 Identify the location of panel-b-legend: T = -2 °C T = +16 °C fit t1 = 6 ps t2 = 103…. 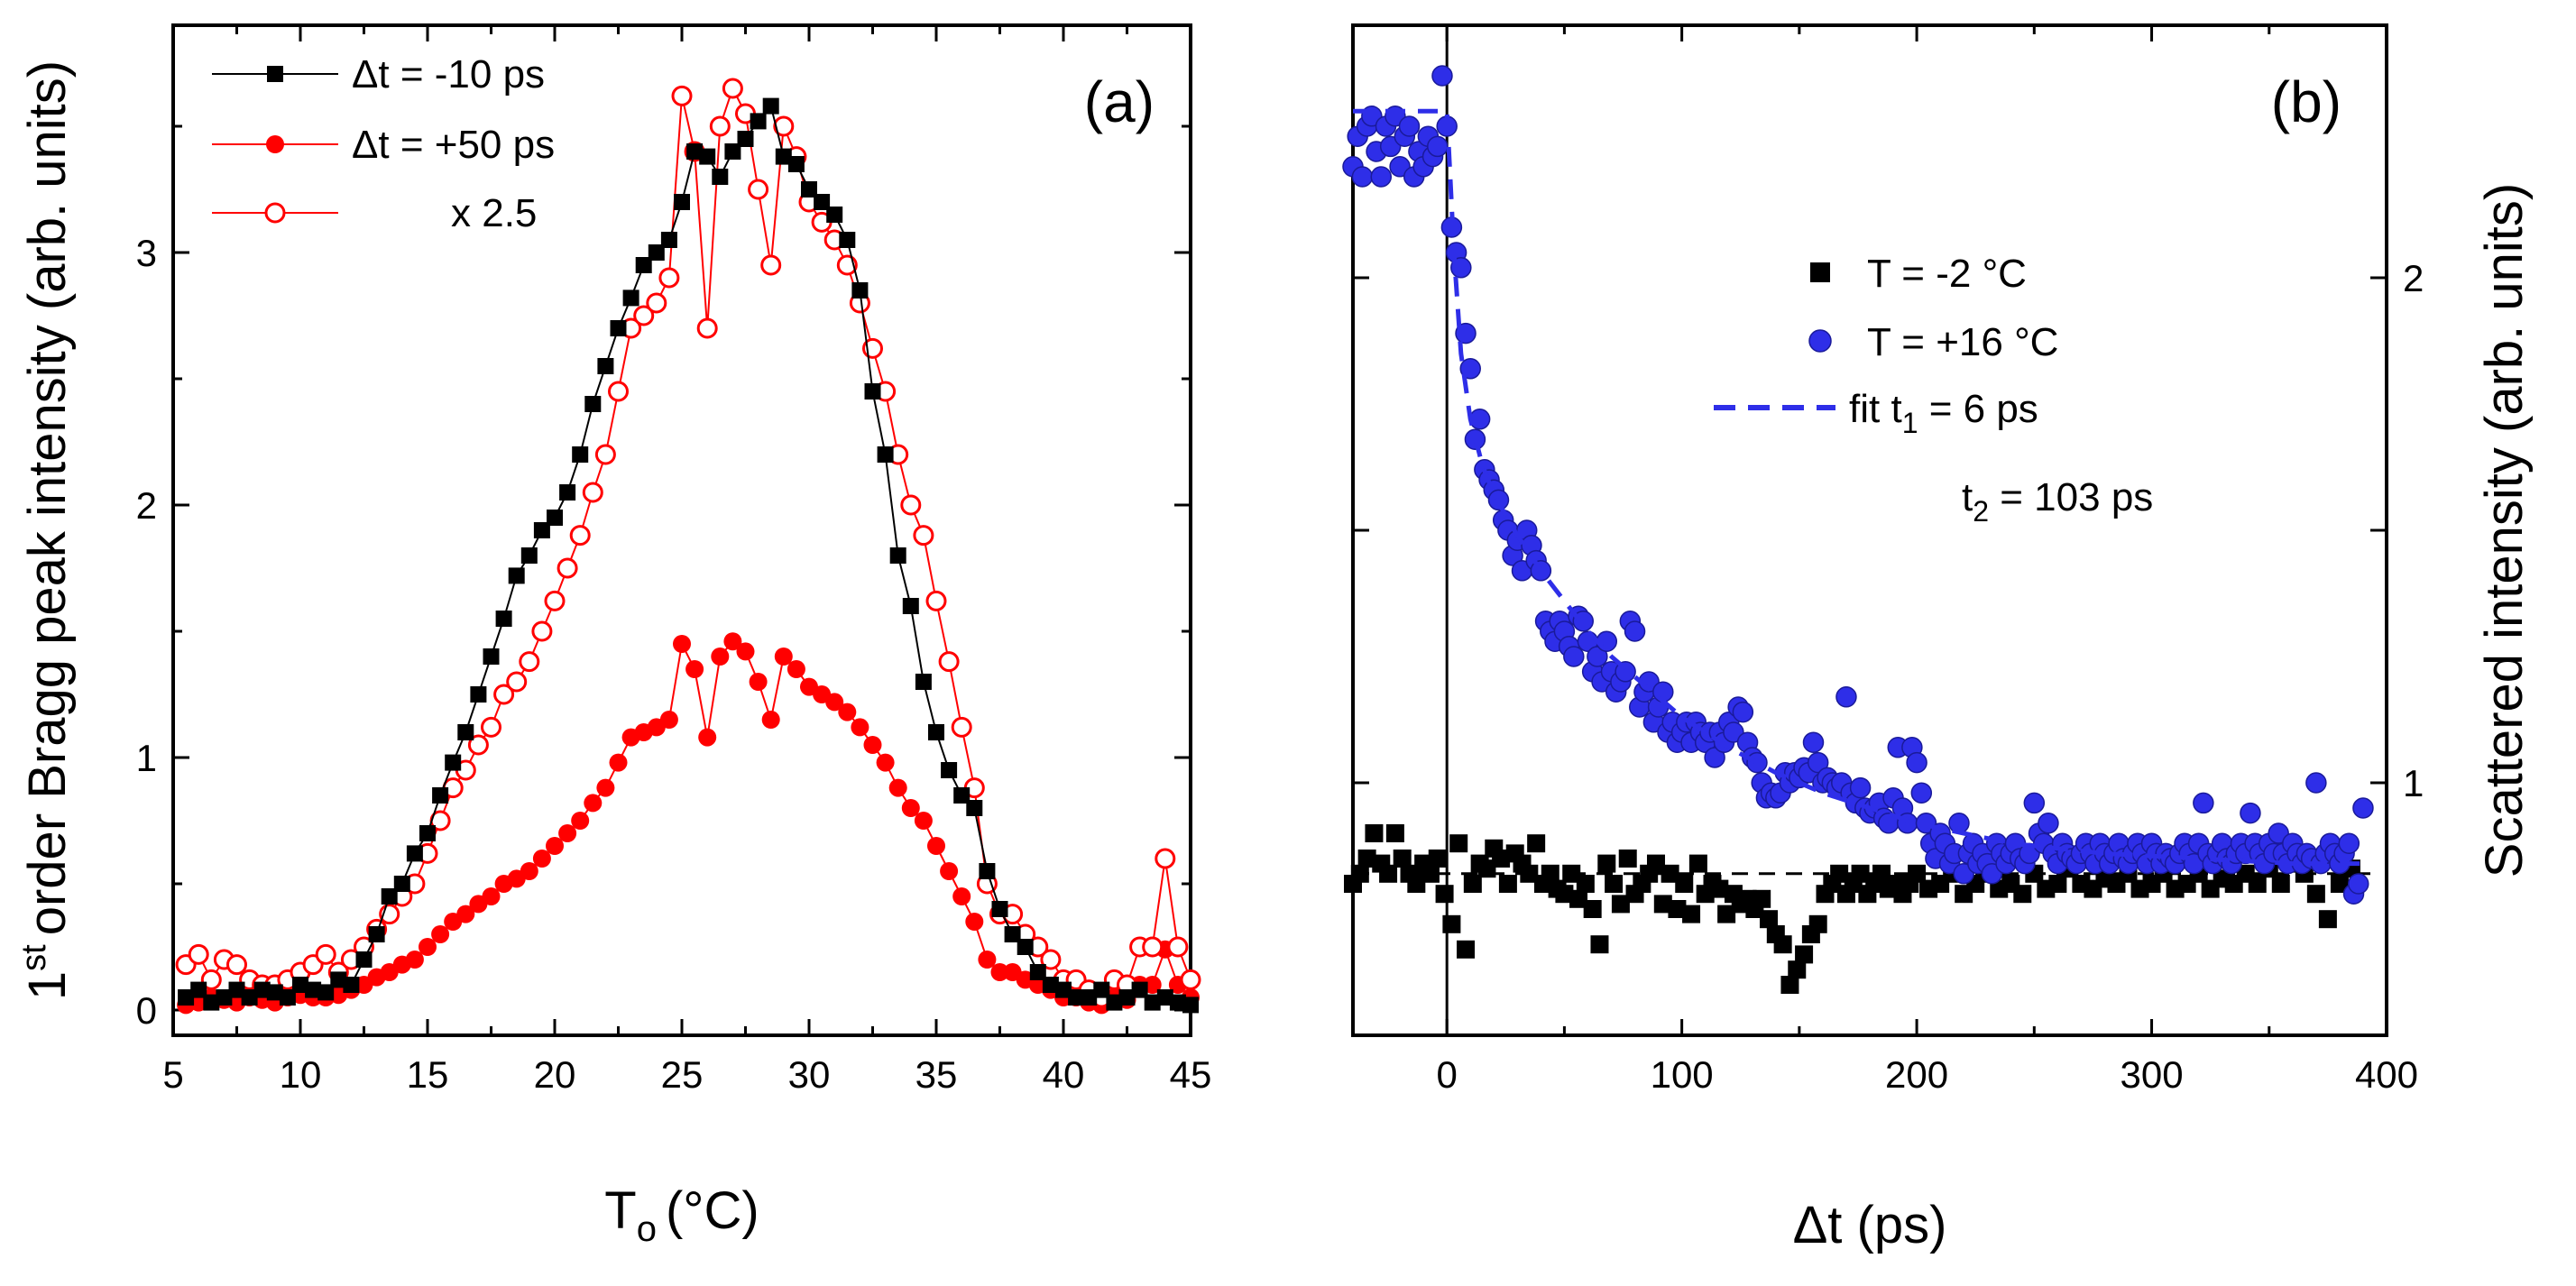
(1934, 390).